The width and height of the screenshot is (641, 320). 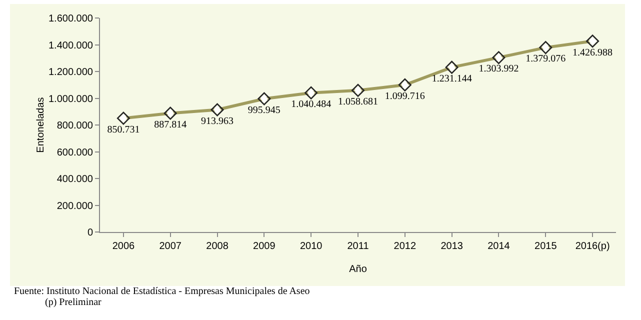 I want to click on source-note: Fuente: Instituto Nacional de Estadística - Empresas Municipales de Aseo, so click(x=162, y=291).